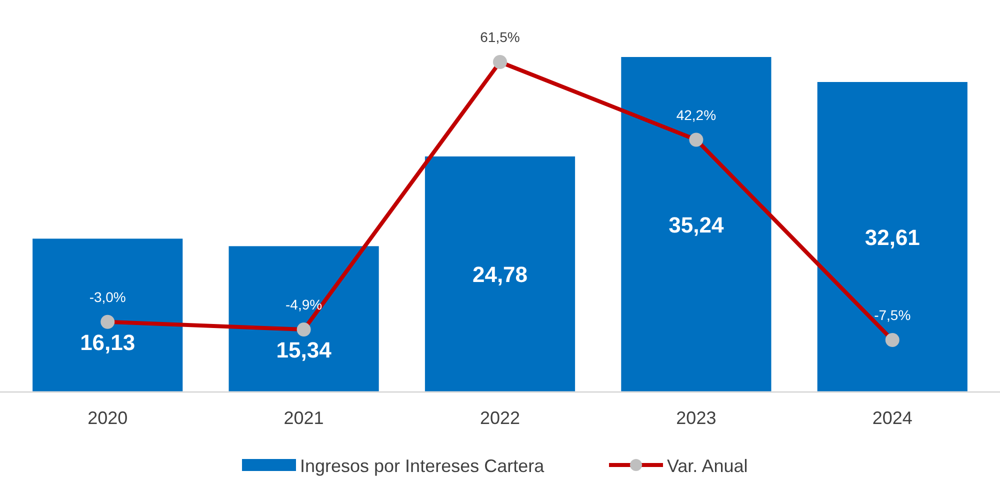 The image size is (1000, 484). I want to click on data-label: 32,61, so click(892, 237).